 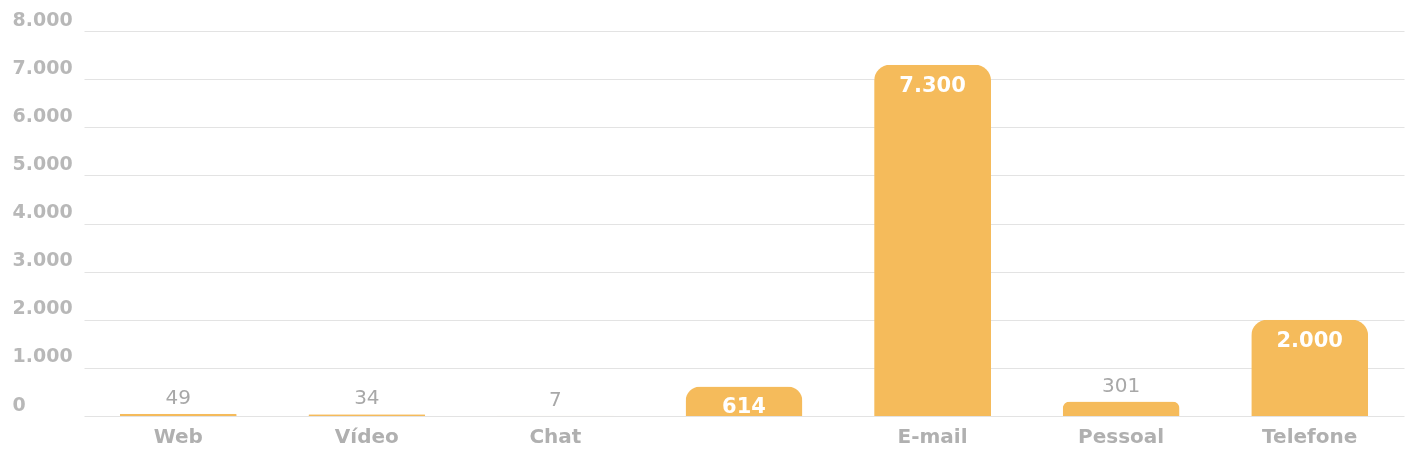 I want to click on data-label: 34, so click(x=367, y=397).